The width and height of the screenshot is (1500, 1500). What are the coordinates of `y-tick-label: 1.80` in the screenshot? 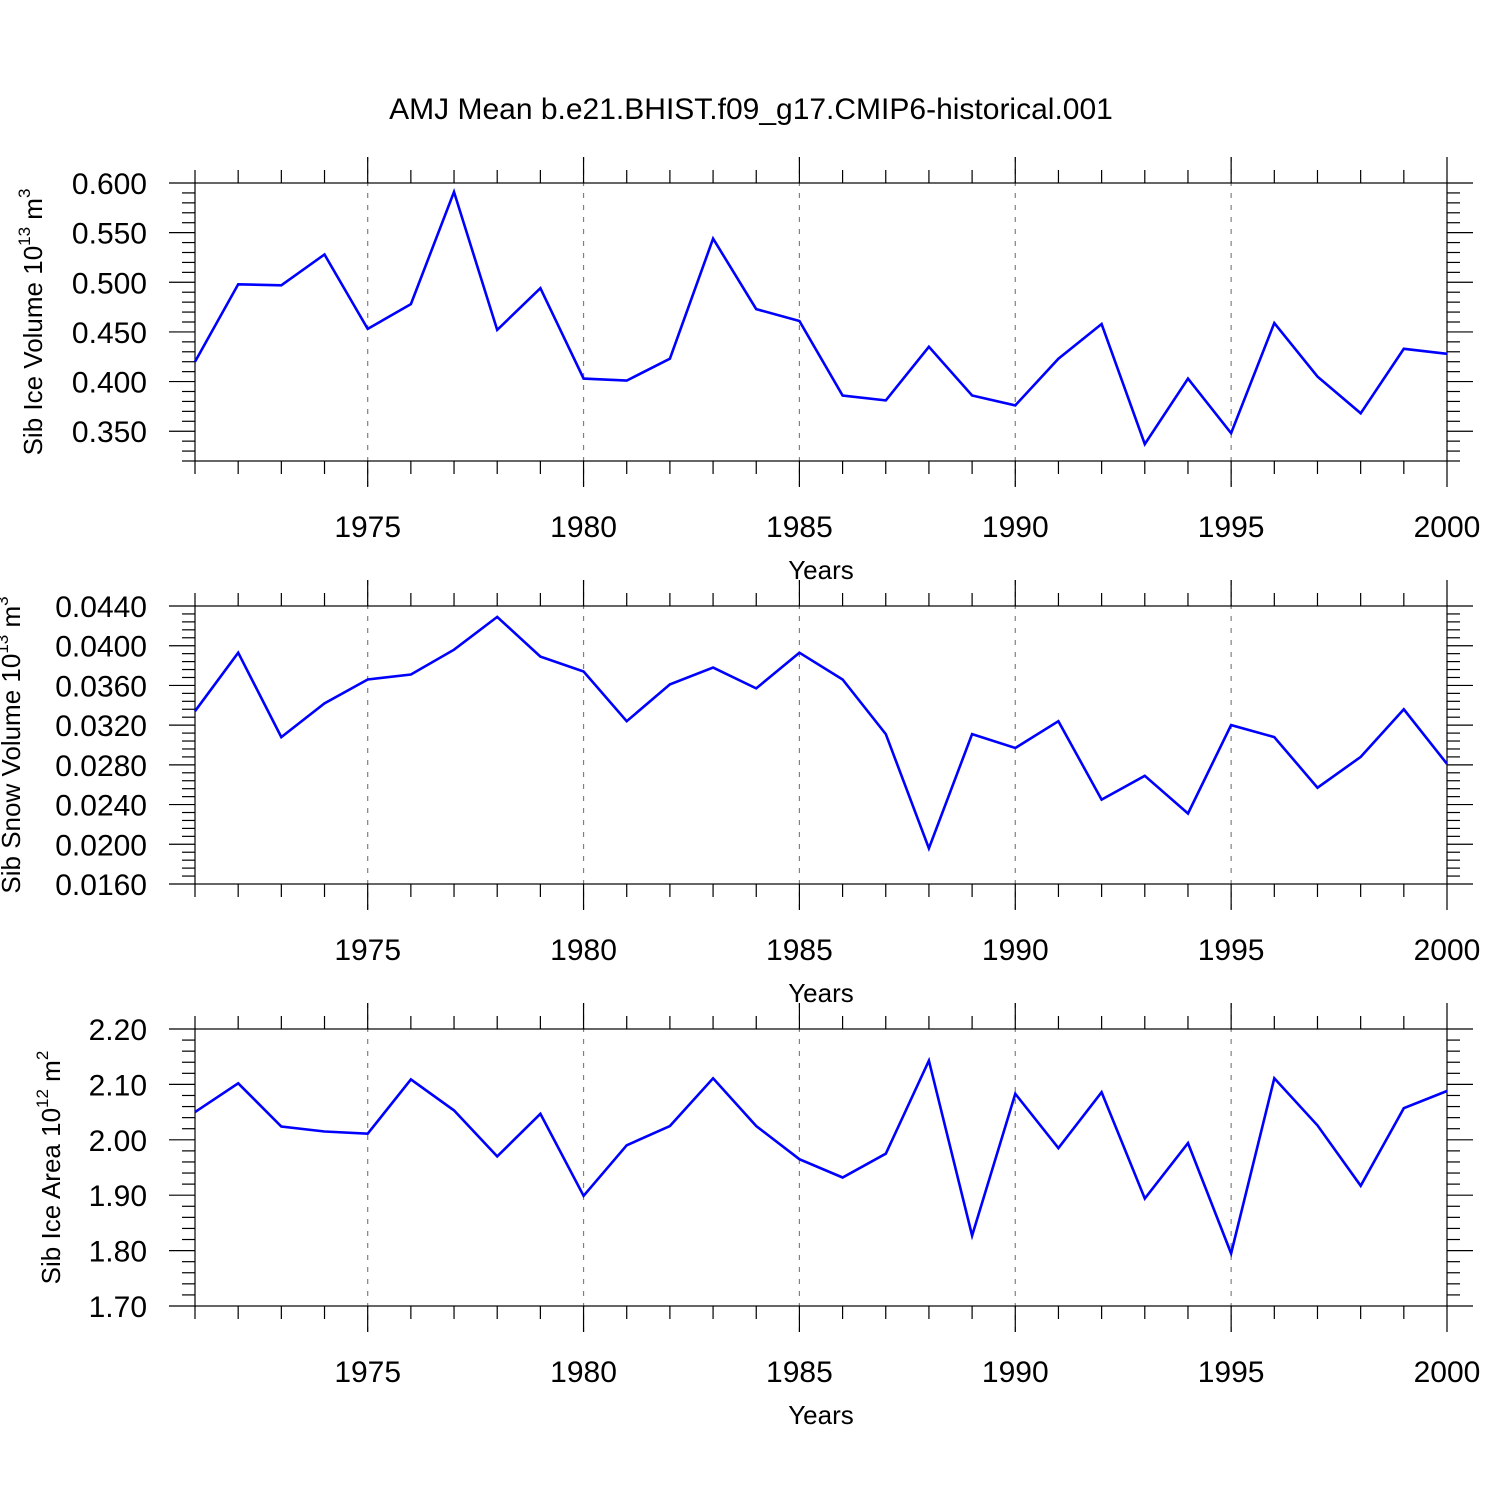 It's located at (118, 1252).